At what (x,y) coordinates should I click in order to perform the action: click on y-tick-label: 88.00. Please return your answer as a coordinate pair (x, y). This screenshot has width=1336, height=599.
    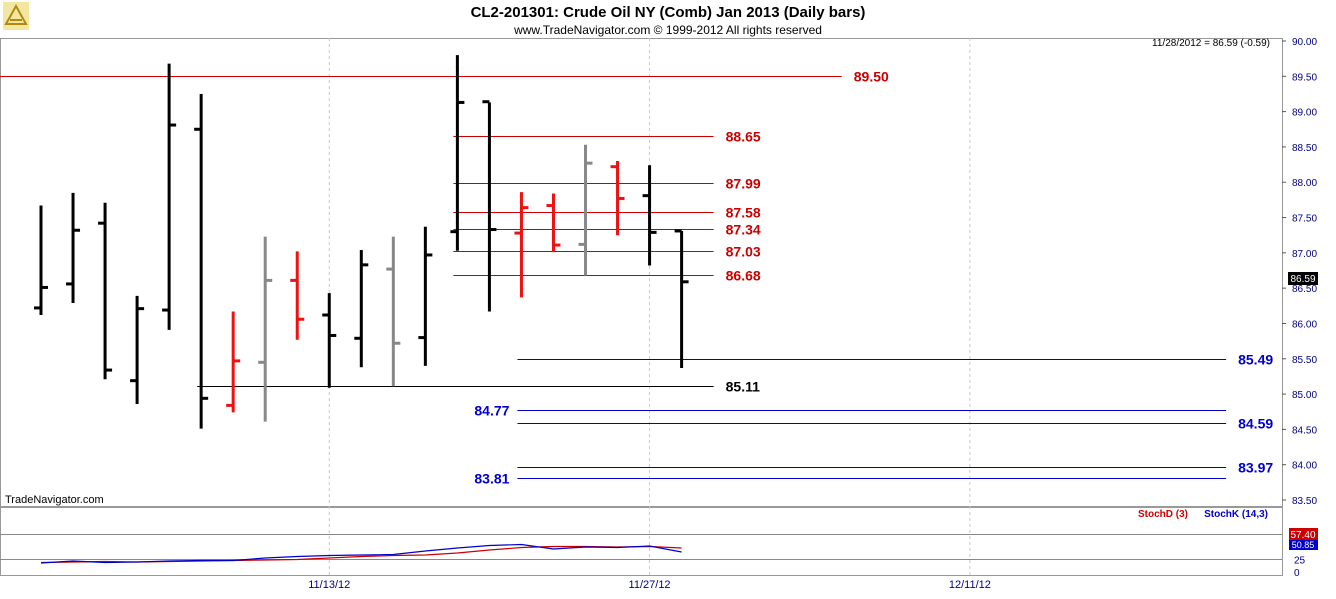
    Looking at the image, I should click on (1304, 183).